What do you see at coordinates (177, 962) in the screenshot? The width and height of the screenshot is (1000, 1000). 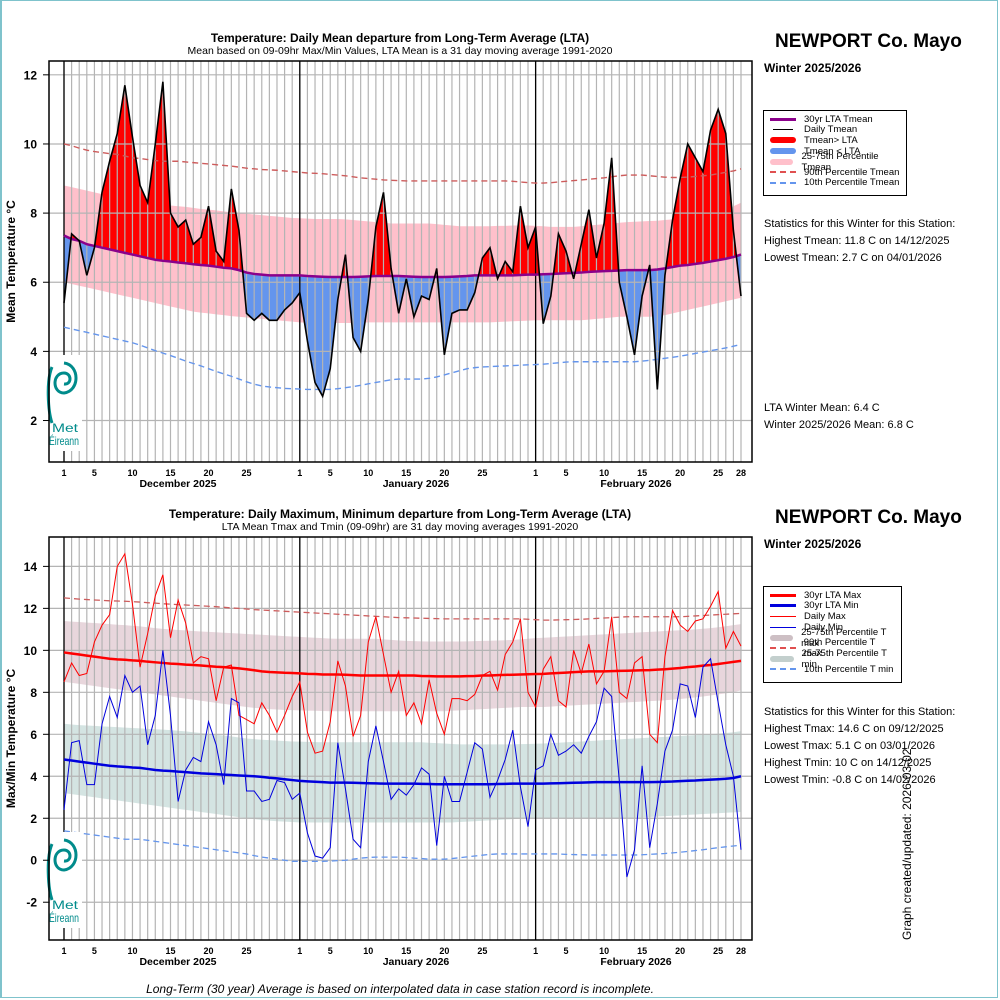 I see `month-label: December 2025` at bounding box center [177, 962].